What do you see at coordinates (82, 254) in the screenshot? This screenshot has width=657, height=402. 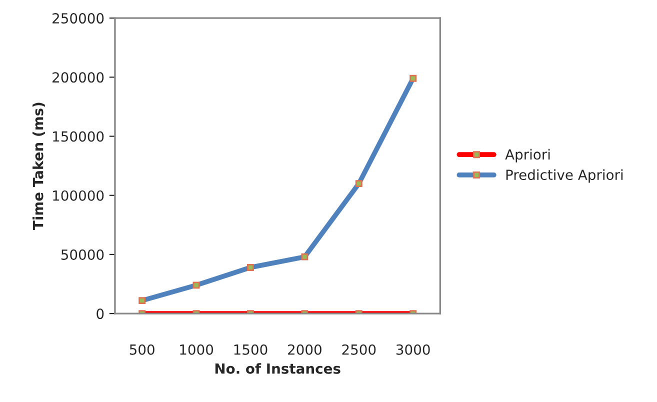 I see `y-tick-label: 50000` at bounding box center [82, 254].